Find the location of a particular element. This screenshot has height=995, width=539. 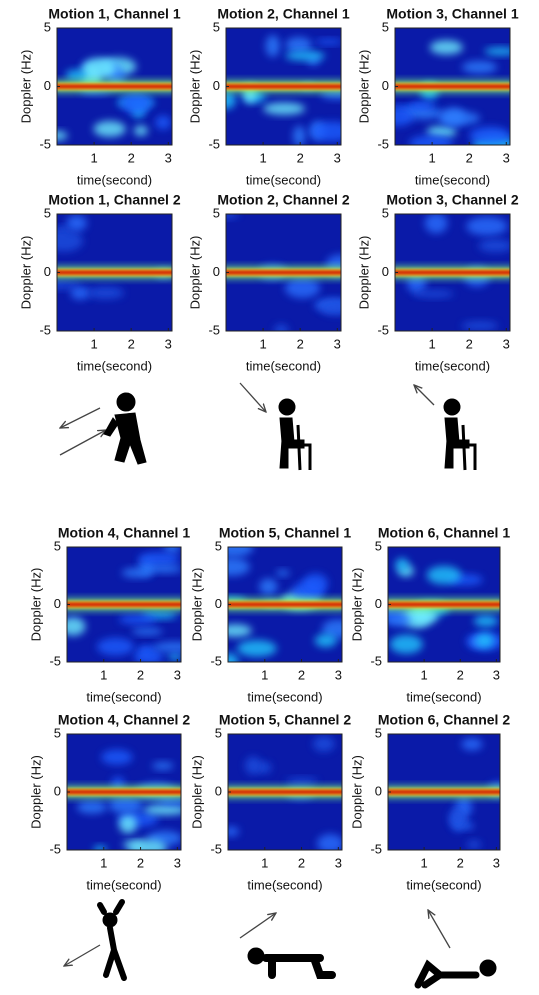

panel-title: Motion 6, Channel 1 is located at coordinates (444, 533).